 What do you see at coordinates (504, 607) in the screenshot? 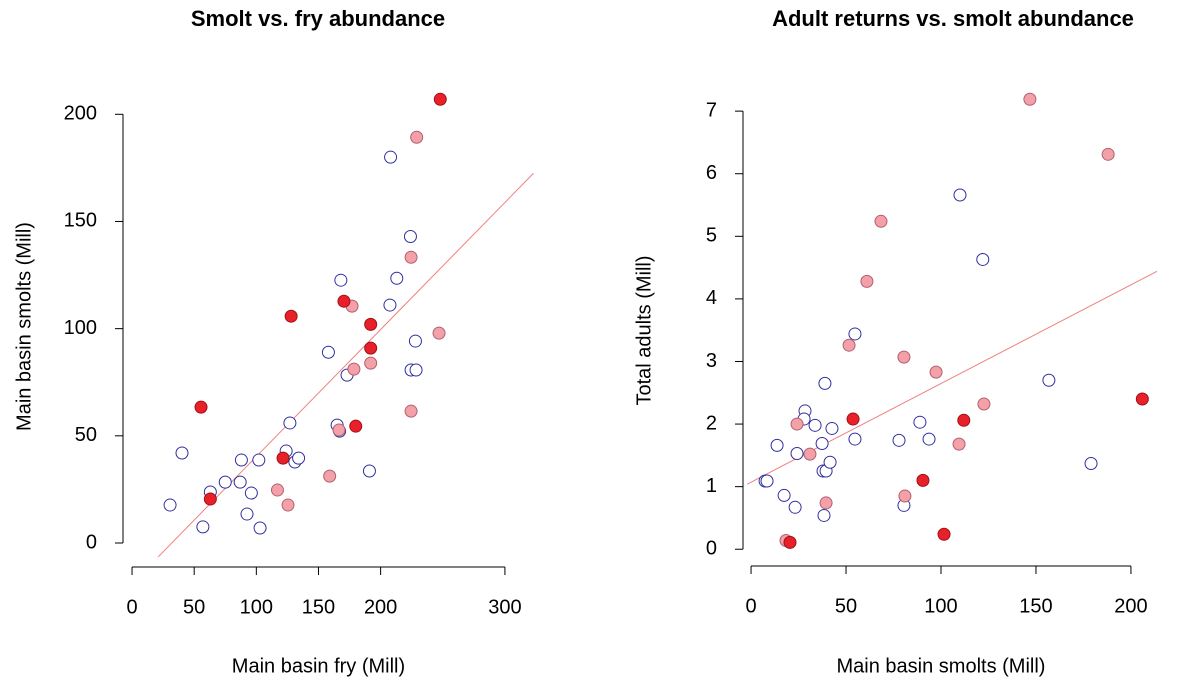
I see `x-tick-label: 300` at bounding box center [504, 607].